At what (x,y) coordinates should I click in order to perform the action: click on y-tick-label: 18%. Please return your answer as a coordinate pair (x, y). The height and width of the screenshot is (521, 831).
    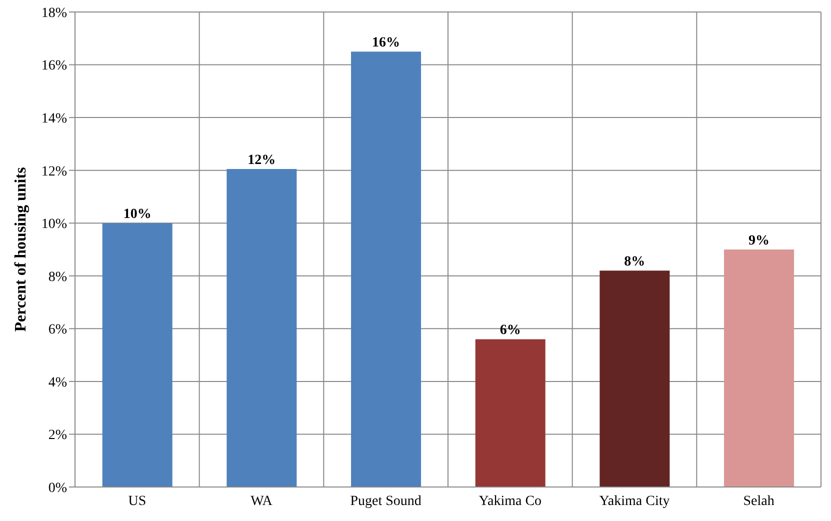
    Looking at the image, I should click on (54, 13).